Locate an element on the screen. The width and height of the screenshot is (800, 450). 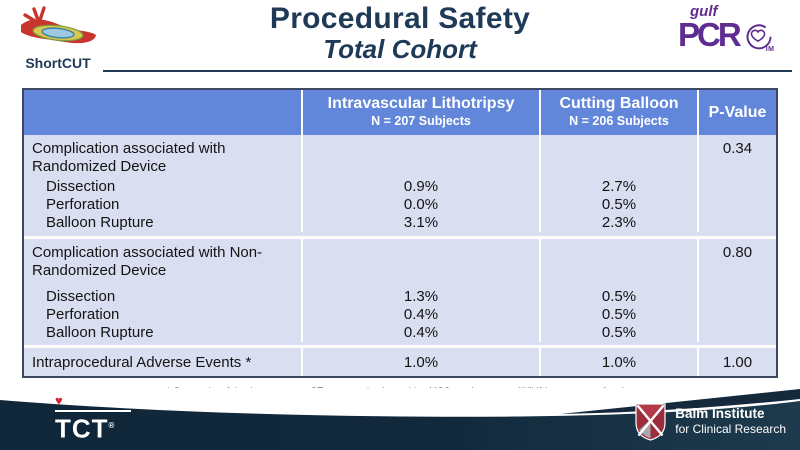
cb-value-column: 0.5% 0.5% 0.5% is located at coordinates (618, 290).